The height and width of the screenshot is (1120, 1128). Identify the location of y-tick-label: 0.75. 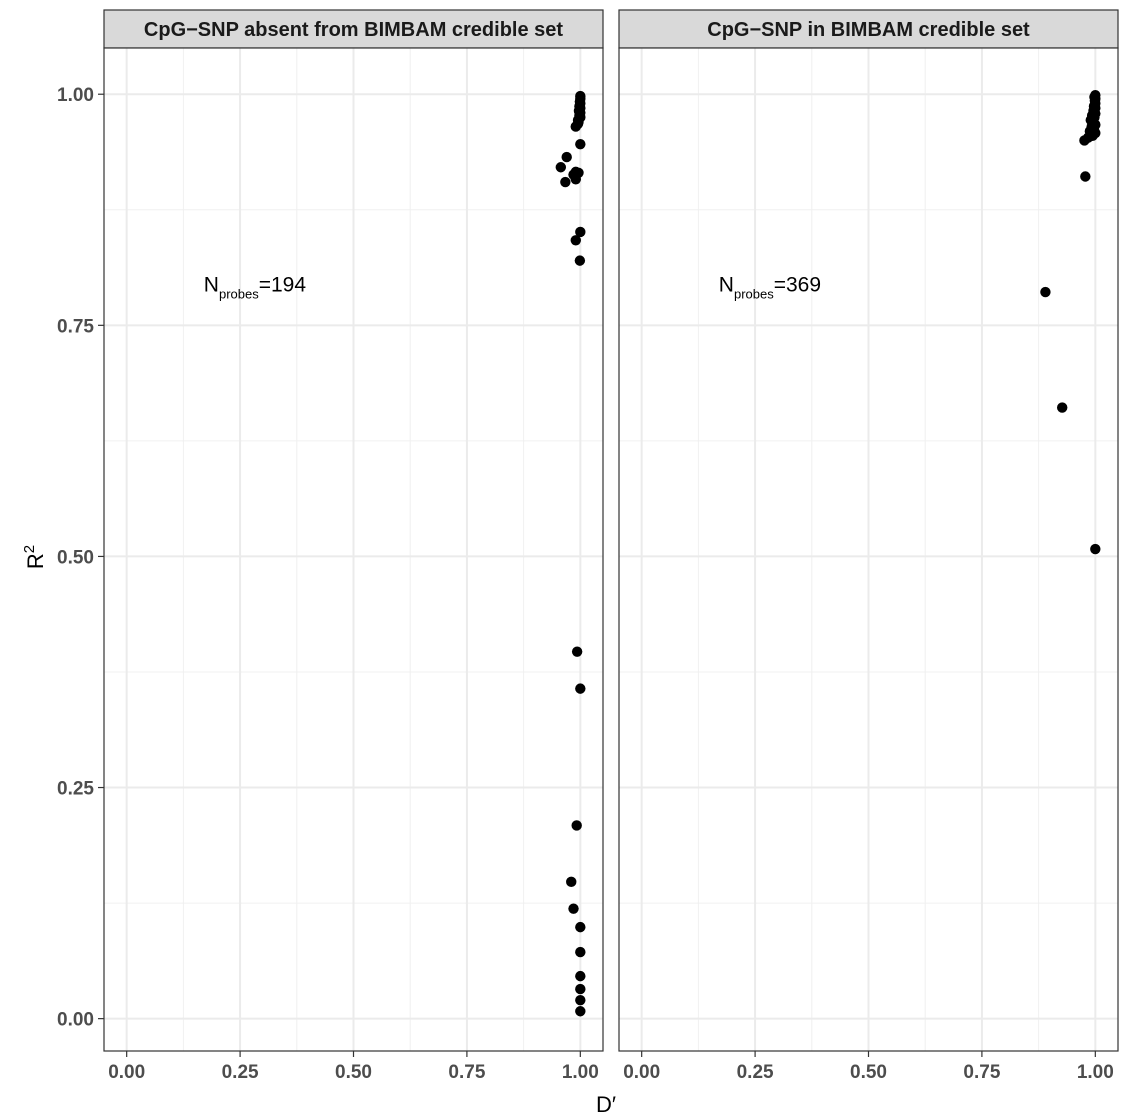
(75, 326).